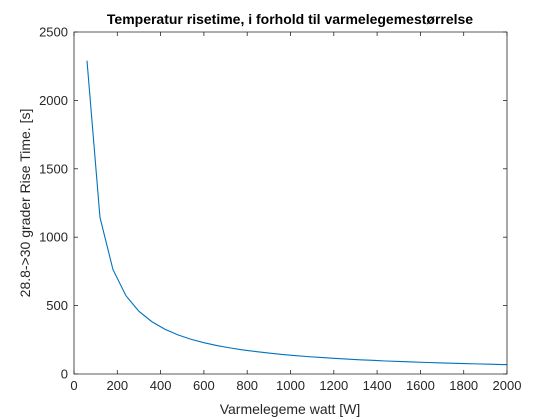 Image resolution: width=560 pixels, height=420 pixels. I want to click on x-tick-label: 600, so click(204, 385).